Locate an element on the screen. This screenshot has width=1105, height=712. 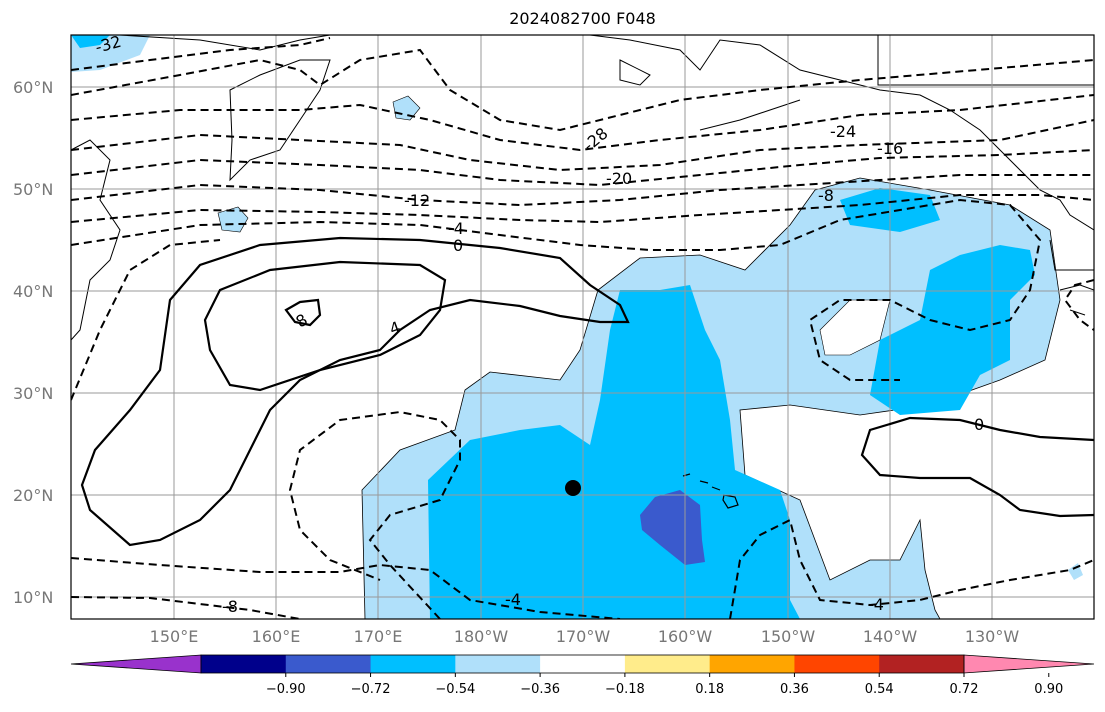
colorbar-tick-label: 0.54 is located at coordinates (879, 689).